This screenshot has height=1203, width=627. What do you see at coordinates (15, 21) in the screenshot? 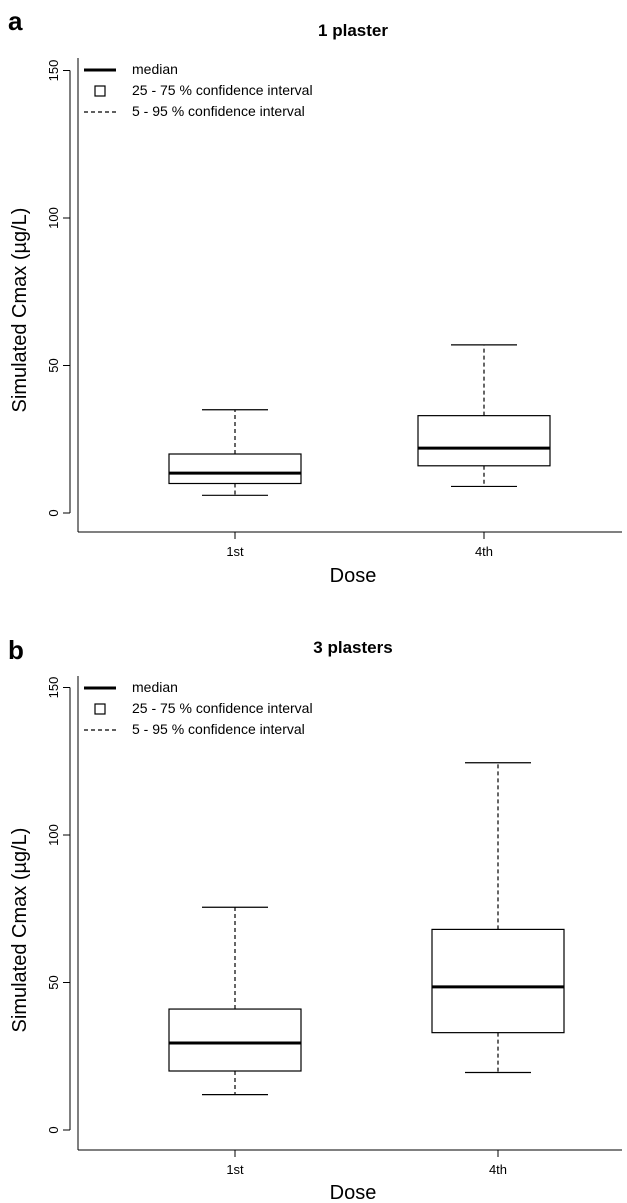
I see `panel-letter: a` at bounding box center [15, 21].